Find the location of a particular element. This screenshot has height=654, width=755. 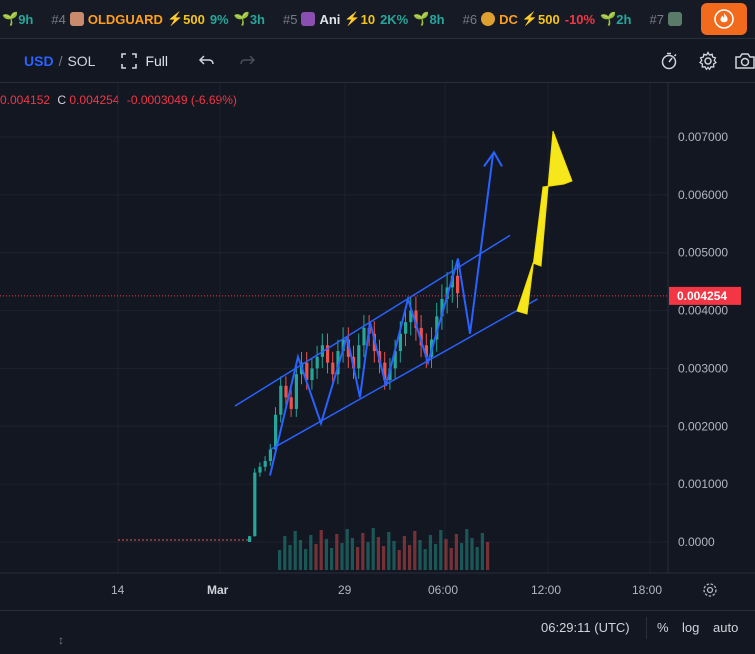

redo-button is located at coordinates (247, 61).